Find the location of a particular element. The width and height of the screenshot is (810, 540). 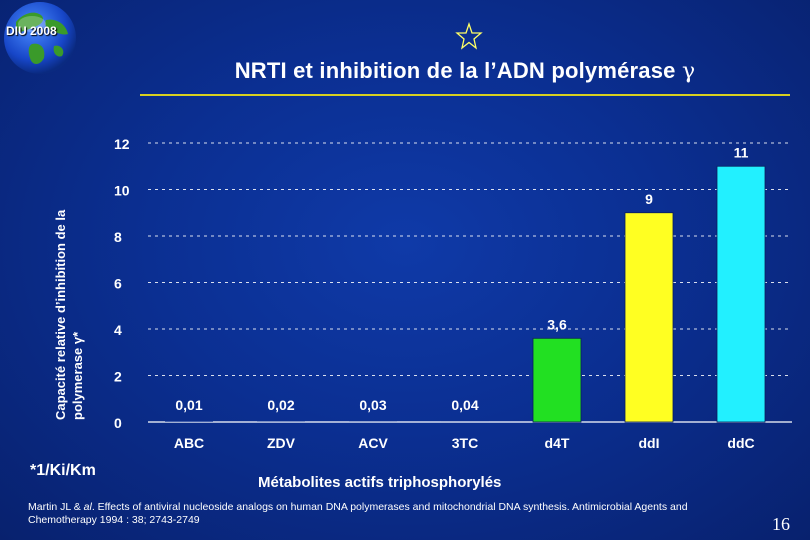

star-icon is located at coordinates (469, 36).